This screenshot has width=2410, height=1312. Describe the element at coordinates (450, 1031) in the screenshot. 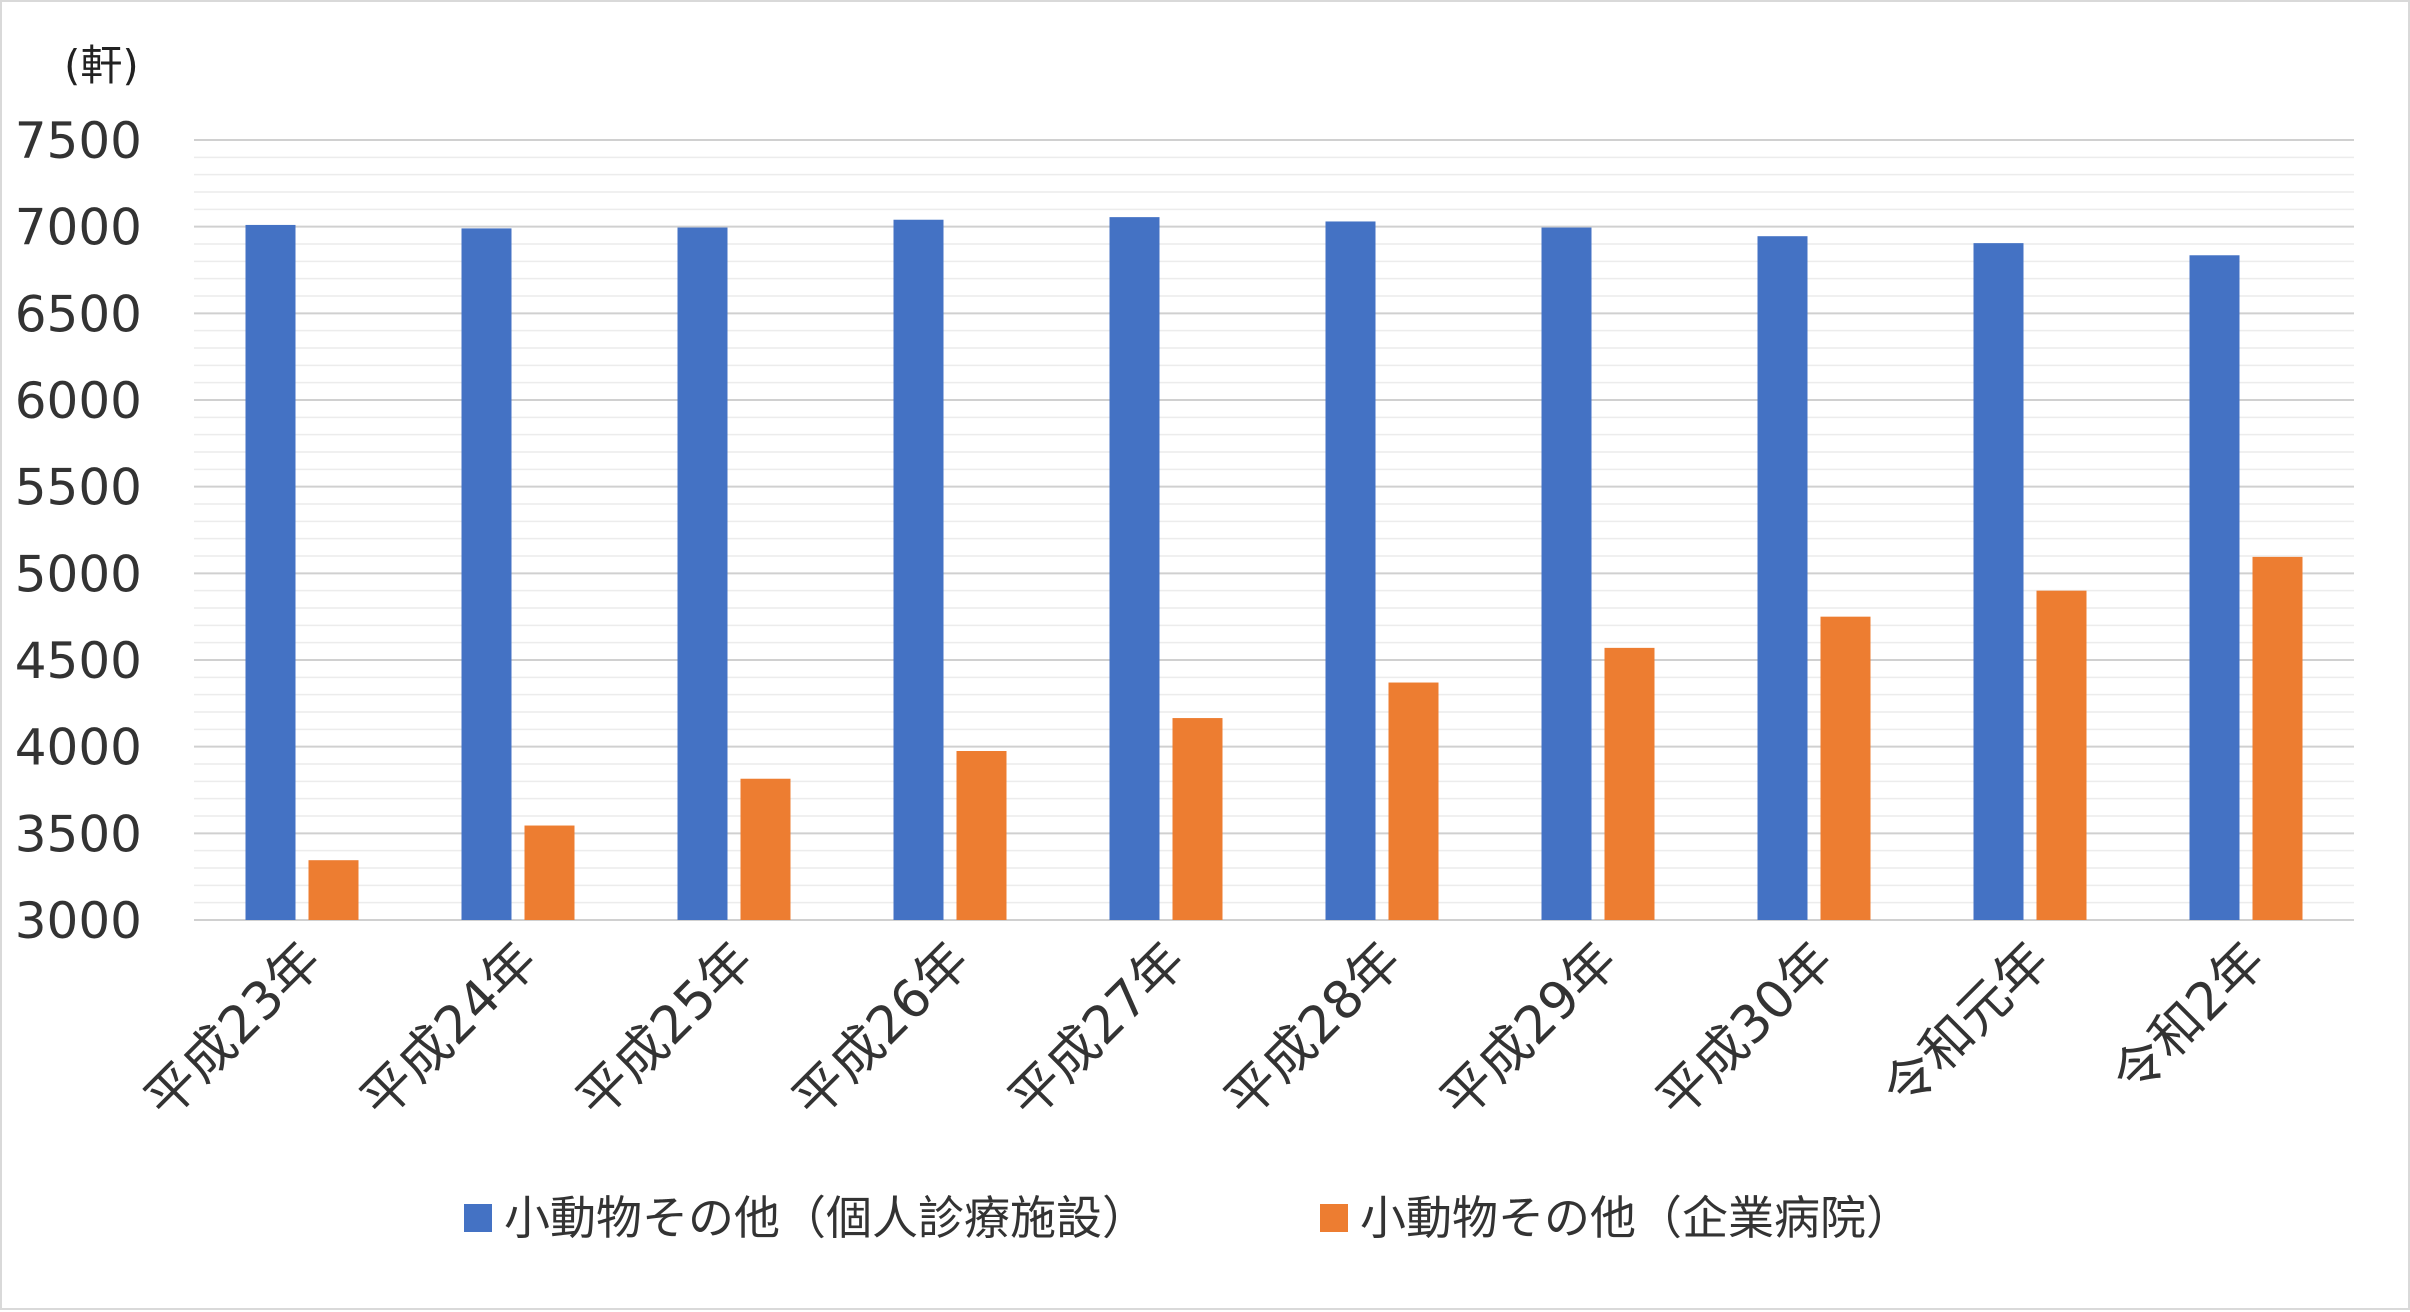

I see `x-category-label: 平成24年` at that location.